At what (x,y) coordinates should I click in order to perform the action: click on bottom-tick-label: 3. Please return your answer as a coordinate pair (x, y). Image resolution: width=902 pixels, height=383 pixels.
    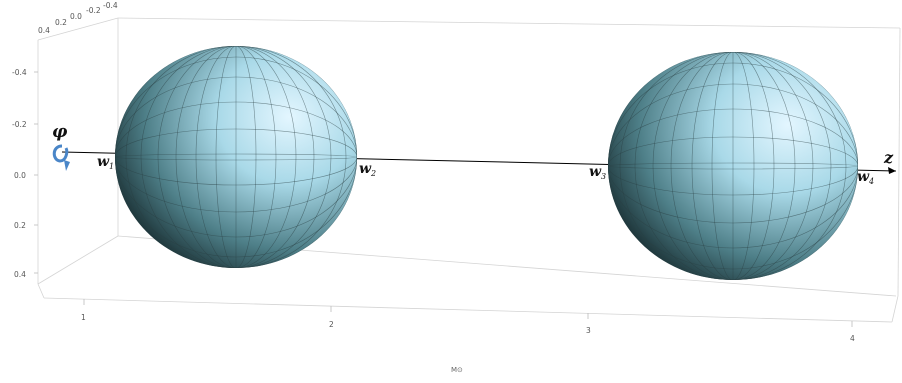
    Looking at the image, I should click on (588, 330).